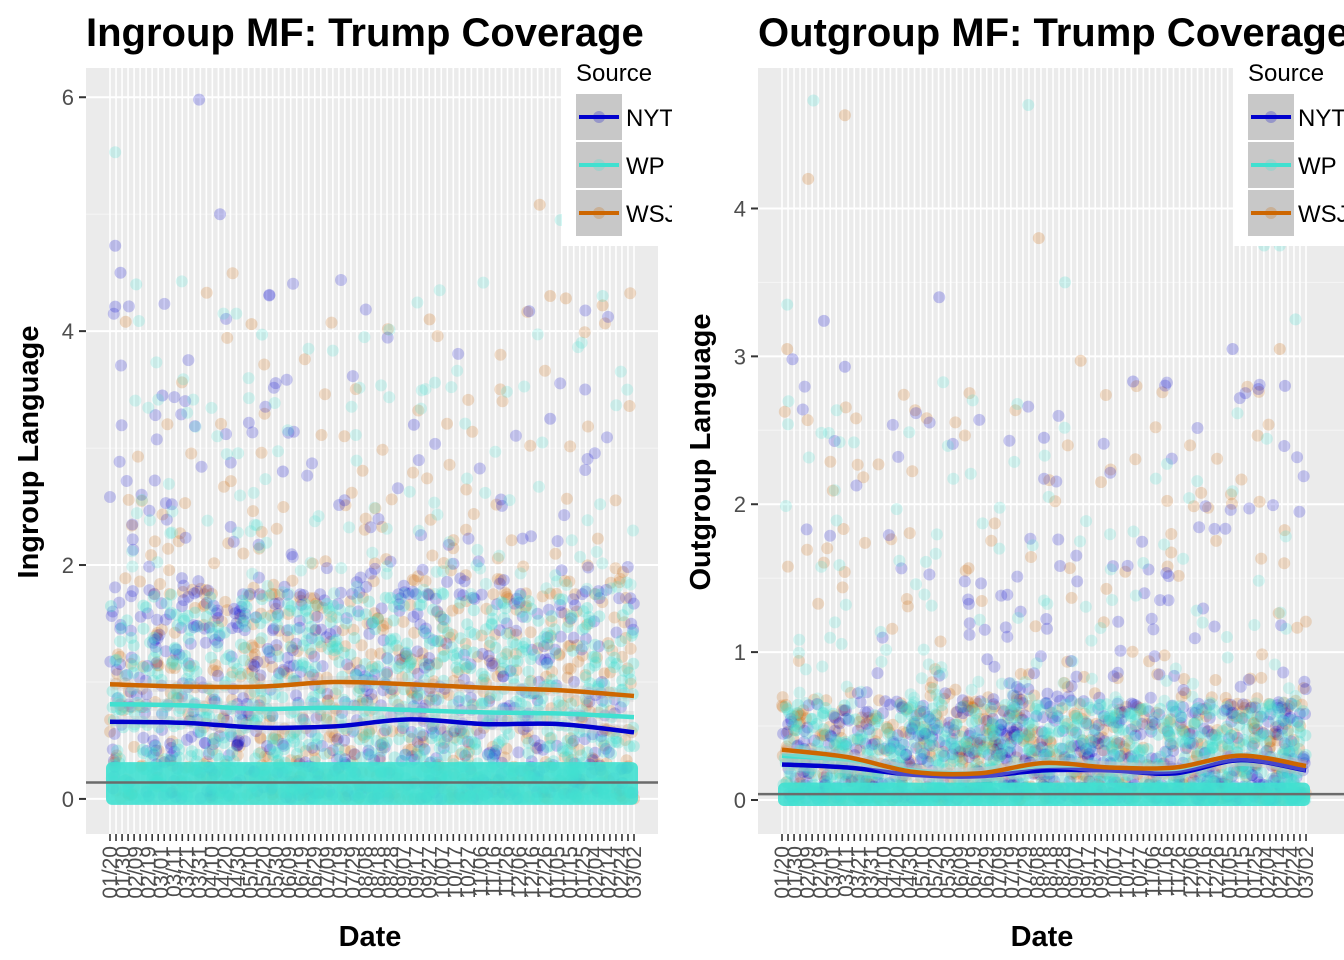 This screenshot has height=960, width=1344. I want to click on legend-label-wsj: WSJ, so click(651, 214).